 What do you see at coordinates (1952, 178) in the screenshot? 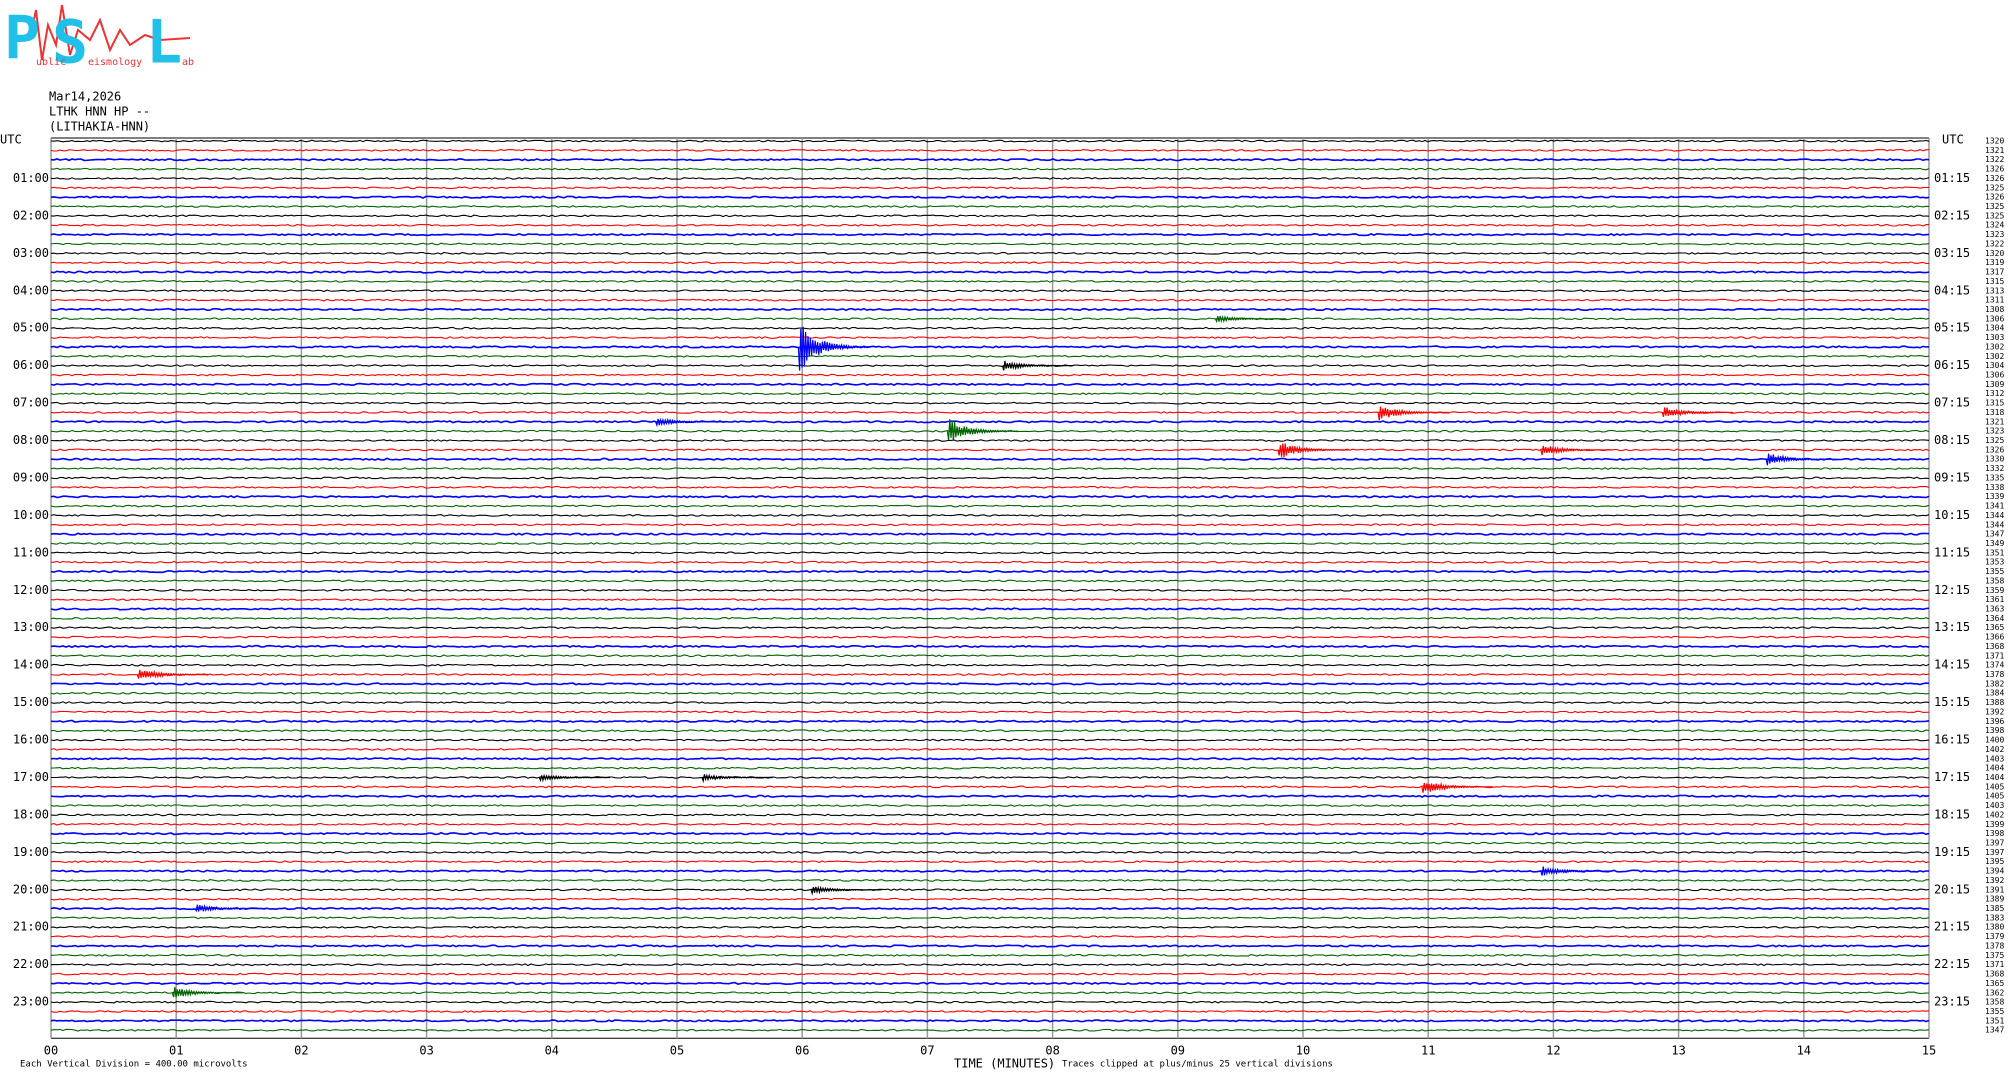
I see `hour-label: 01:15` at bounding box center [1952, 178].